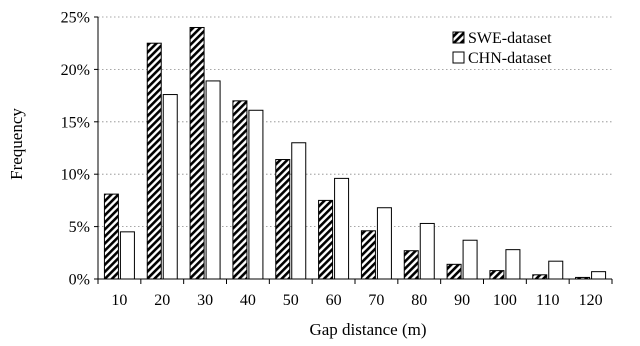 This screenshot has width=640, height=346. Describe the element at coordinates (458, 57) in the screenshot. I see `legend-swatch-chn` at that location.